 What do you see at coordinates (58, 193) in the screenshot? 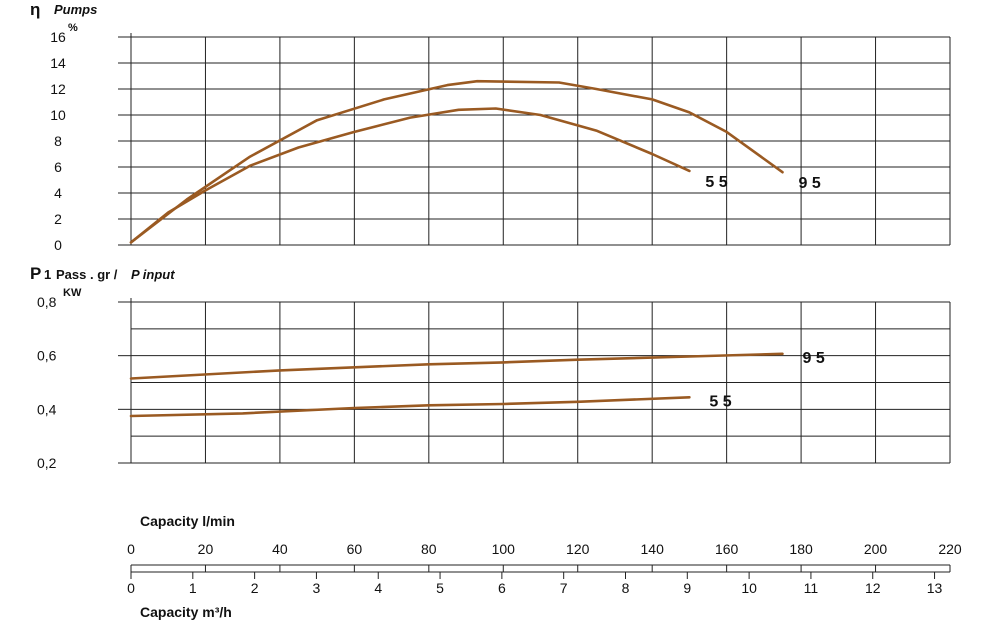
I see `y-tick-label: 4` at bounding box center [58, 193].